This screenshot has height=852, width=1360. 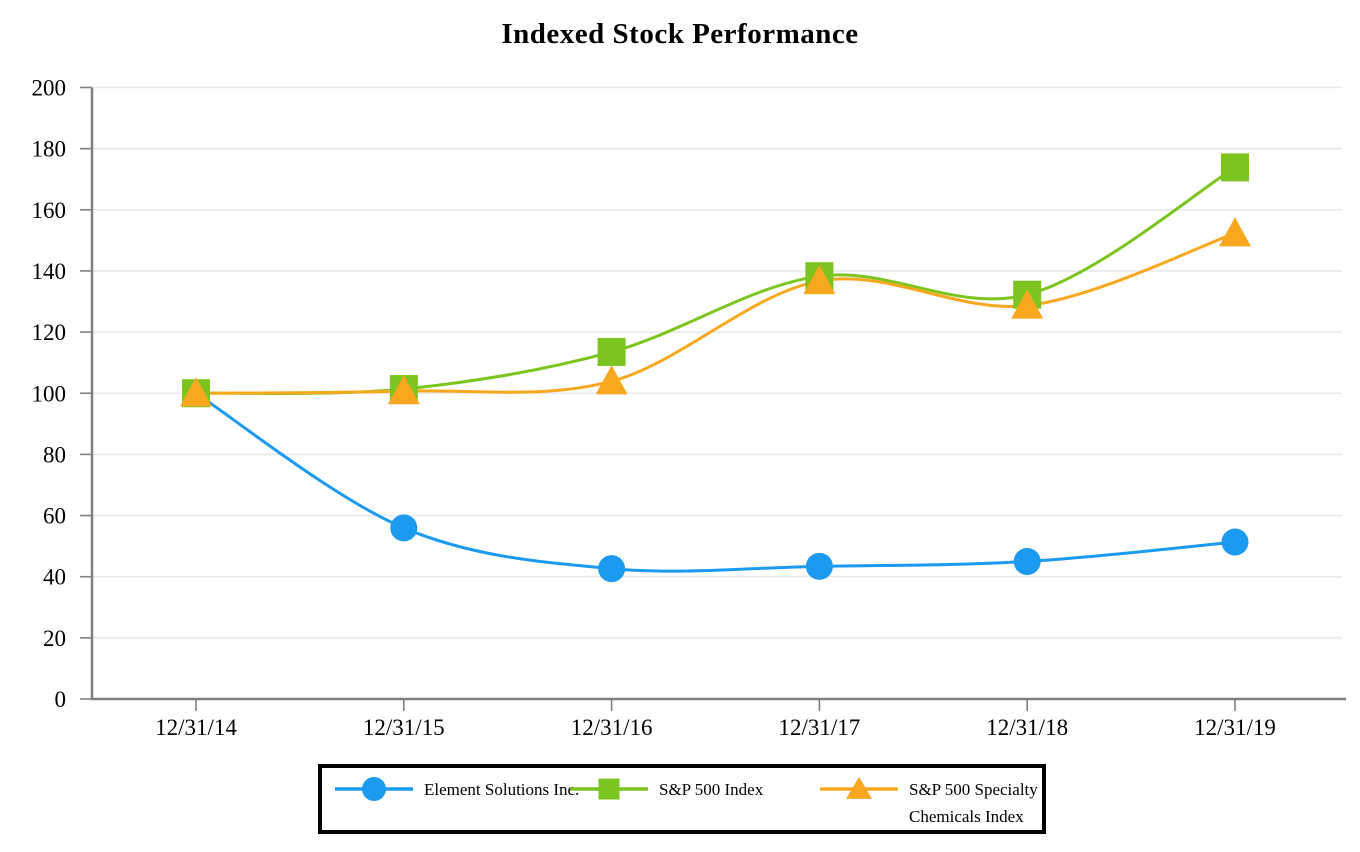 I want to click on x-axis-label: 12/31/18, so click(x=1027, y=727).